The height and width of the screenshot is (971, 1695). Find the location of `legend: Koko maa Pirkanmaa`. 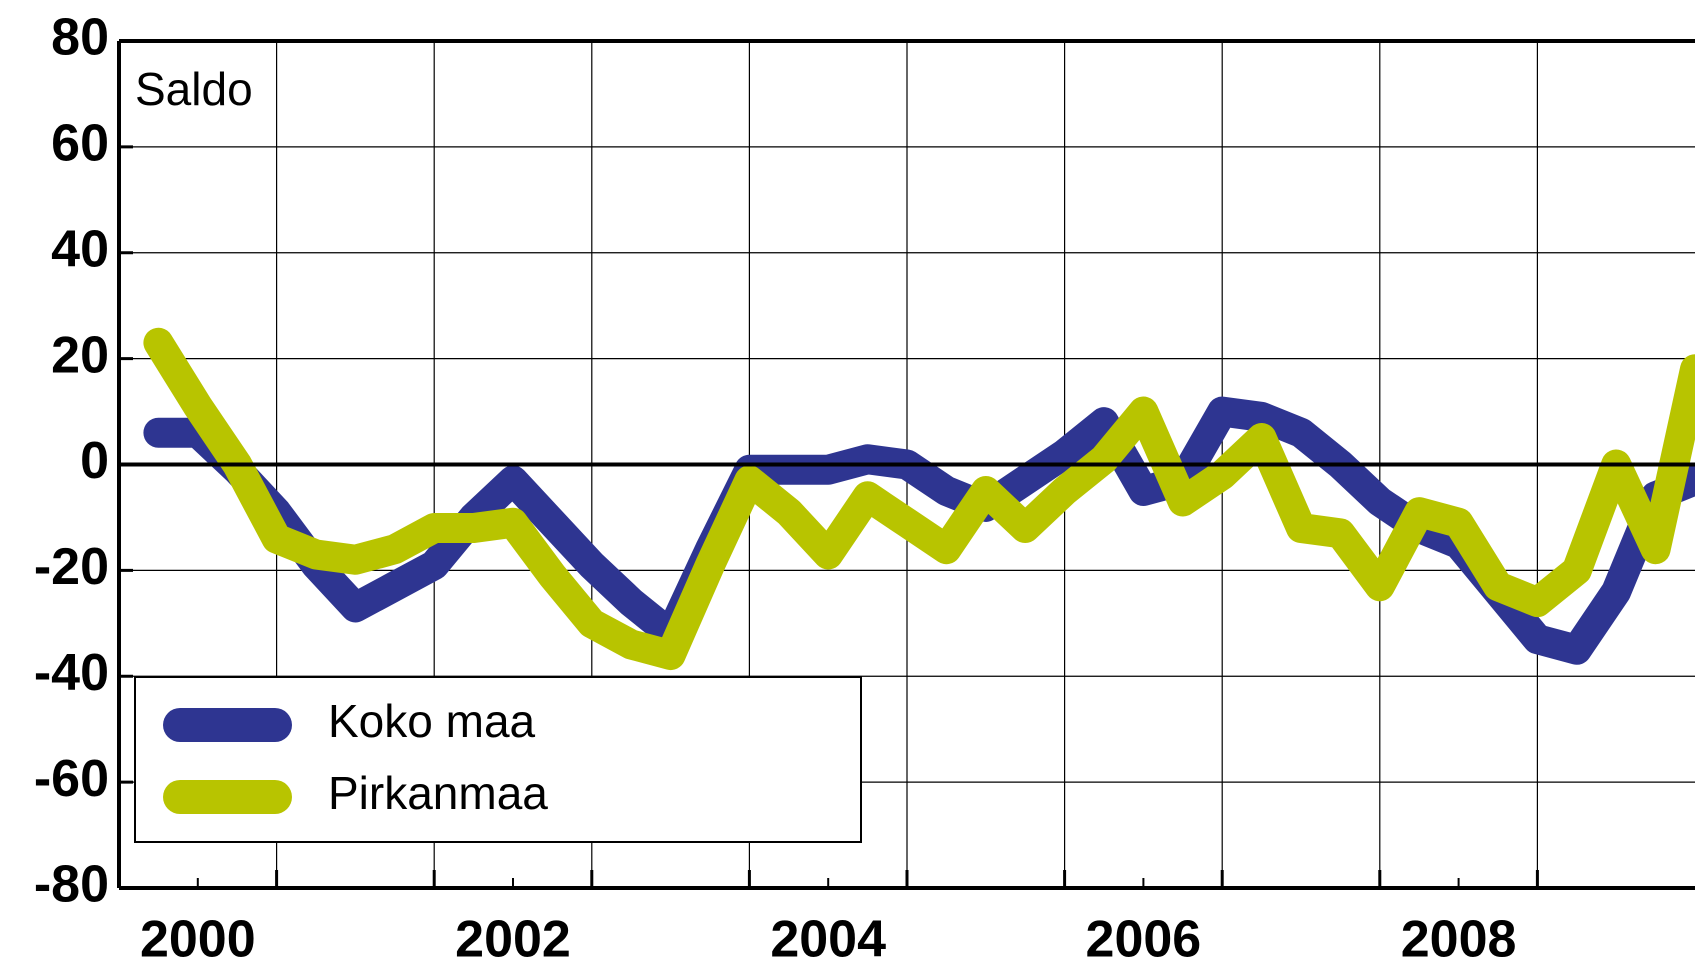

legend: Koko maa Pirkanmaa is located at coordinates (498, 759).